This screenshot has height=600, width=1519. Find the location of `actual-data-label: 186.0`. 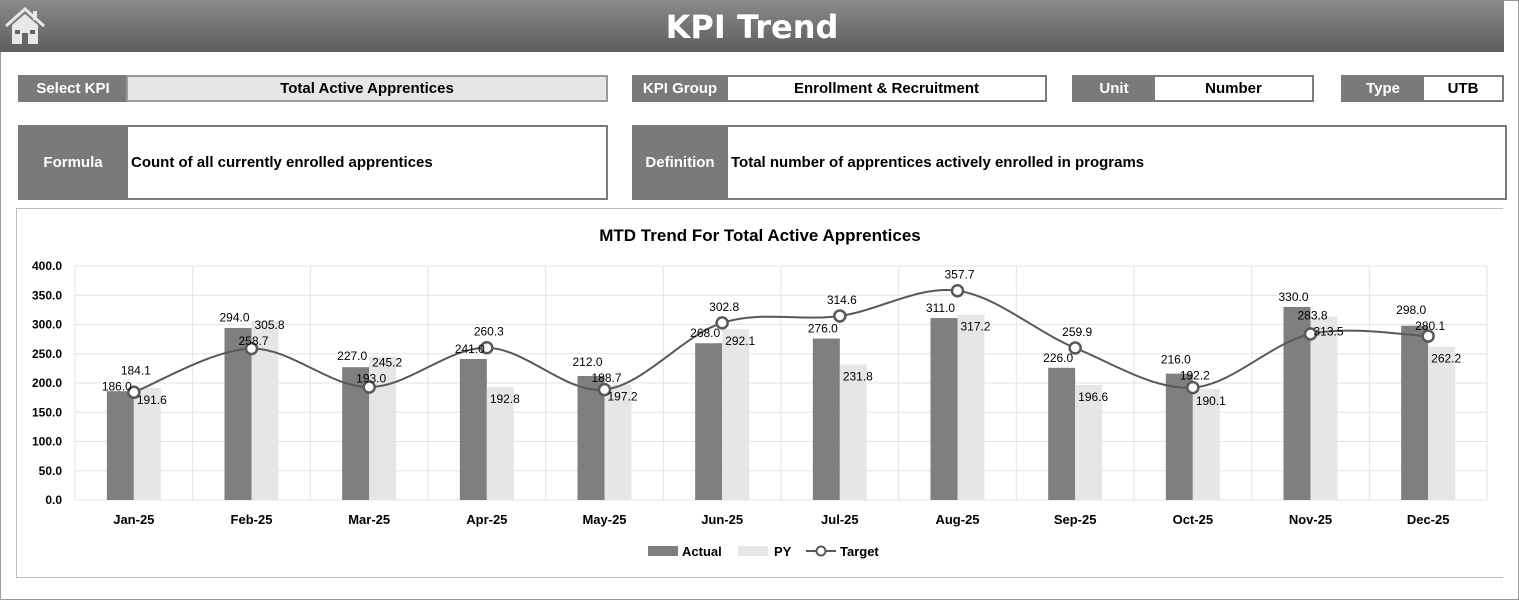

actual-data-label: 186.0 is located at coordinates (117, 387).